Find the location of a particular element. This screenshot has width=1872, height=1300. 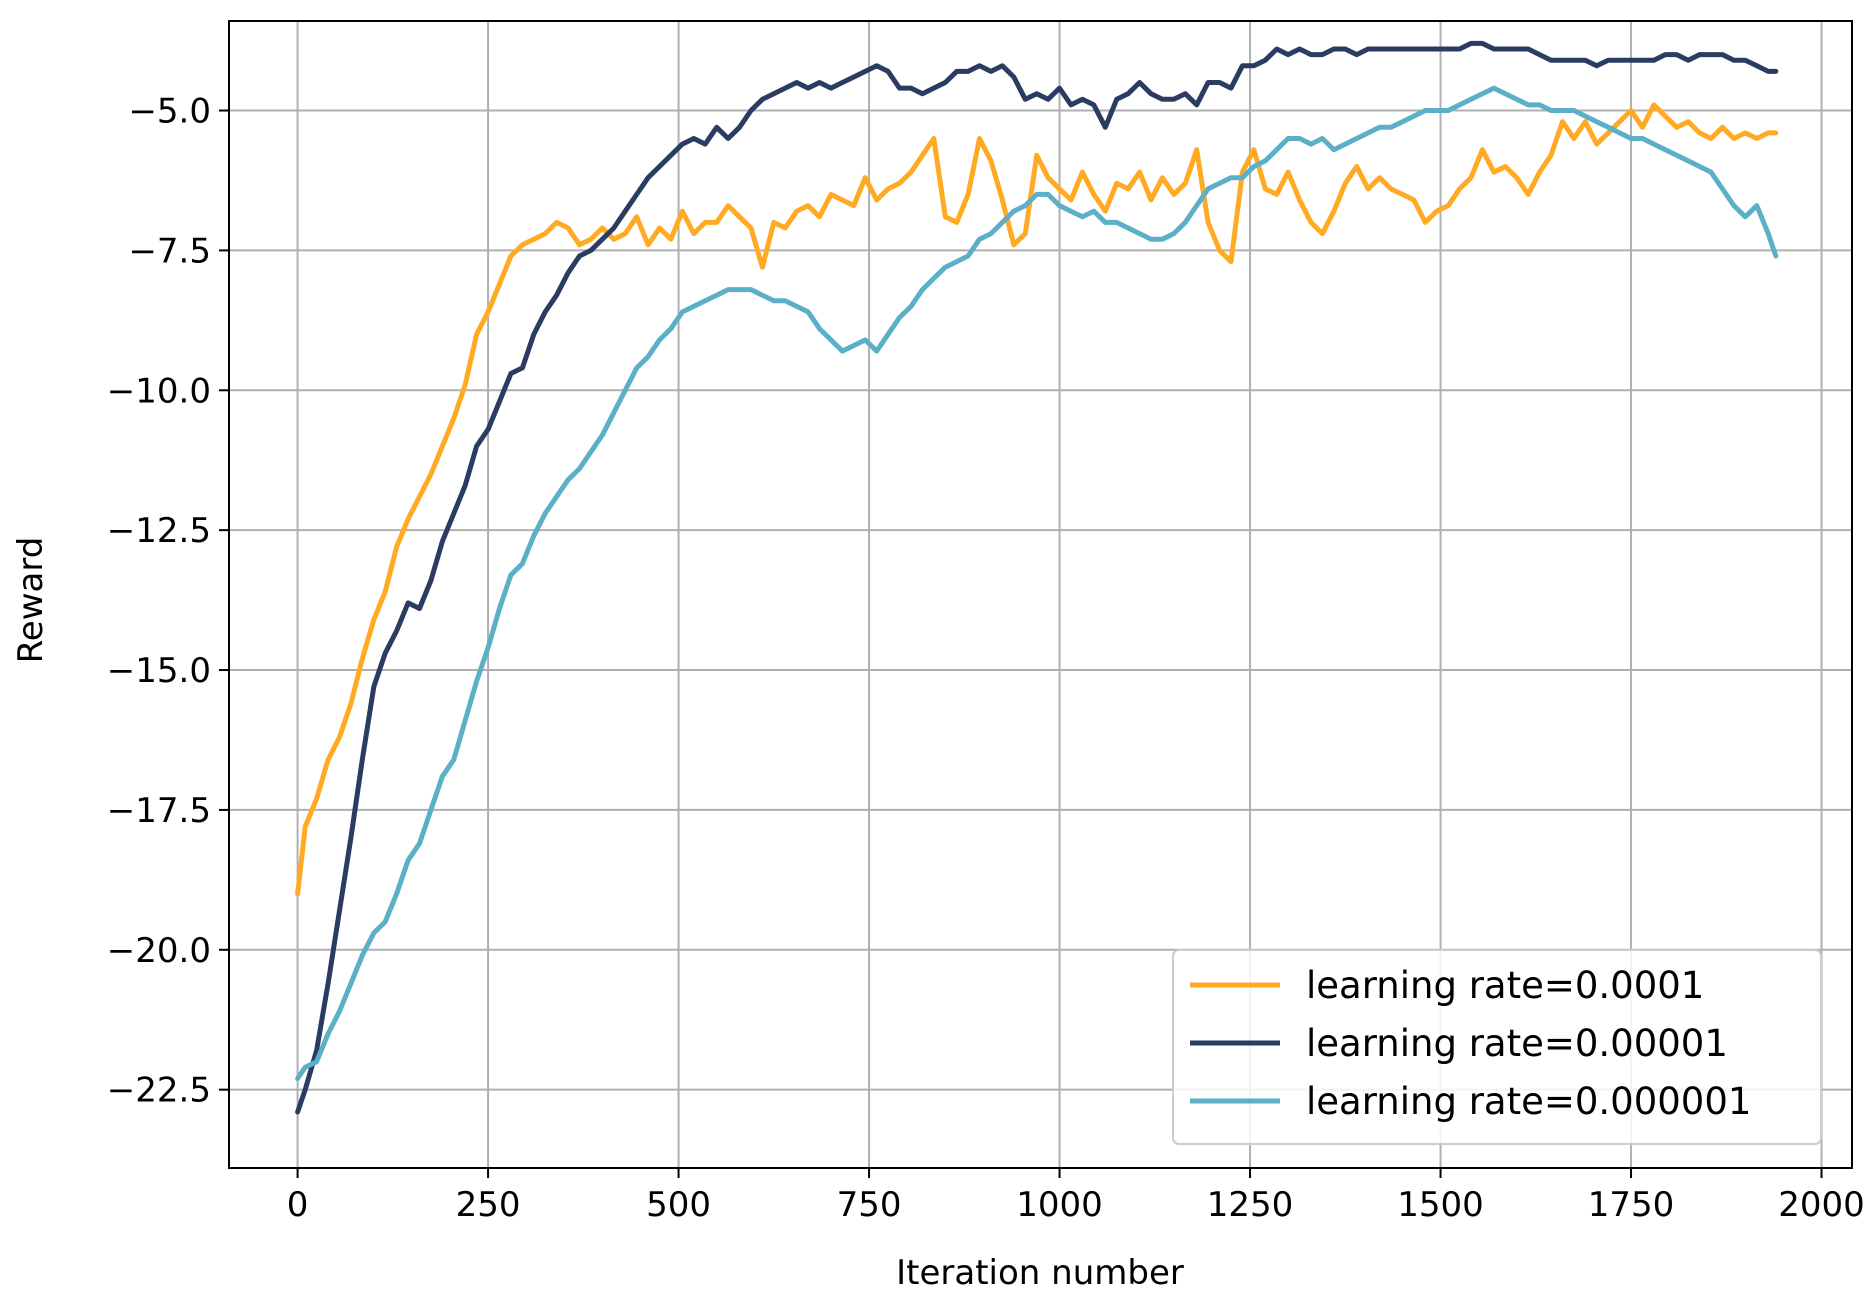

x-tick-label: 1500 is located at coordinates (1440, 1205).